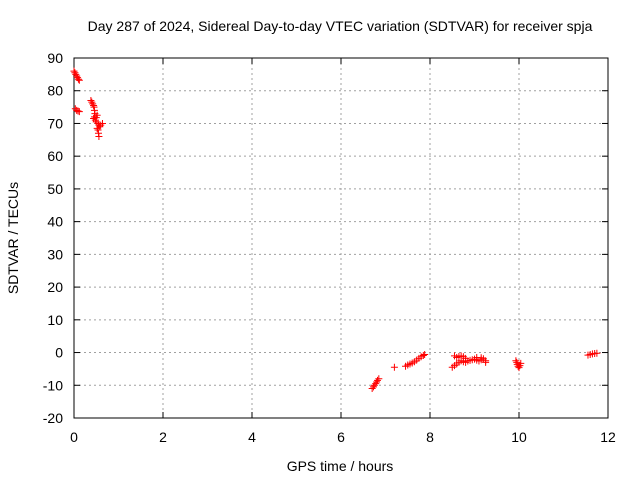 This screenshot has height=480, width=640. Describe the element at coordinates (74, 437) in the screenshot. I see `x-tick-label: 0` at that location.